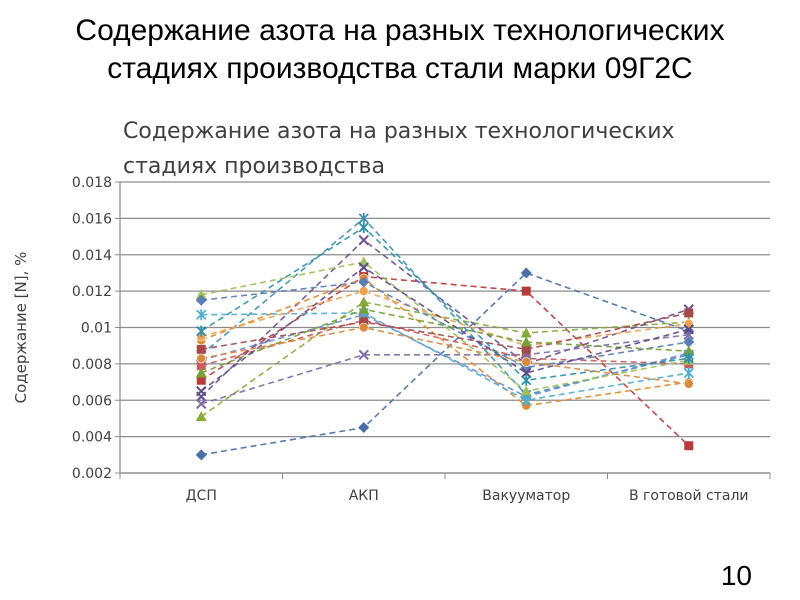 The width and height of the screenshot is (800, 600). What do you see at coordinates (92, 183) in the screenshot?
I see `y-tick-label: 0.018` at bounding box center [92, 183].